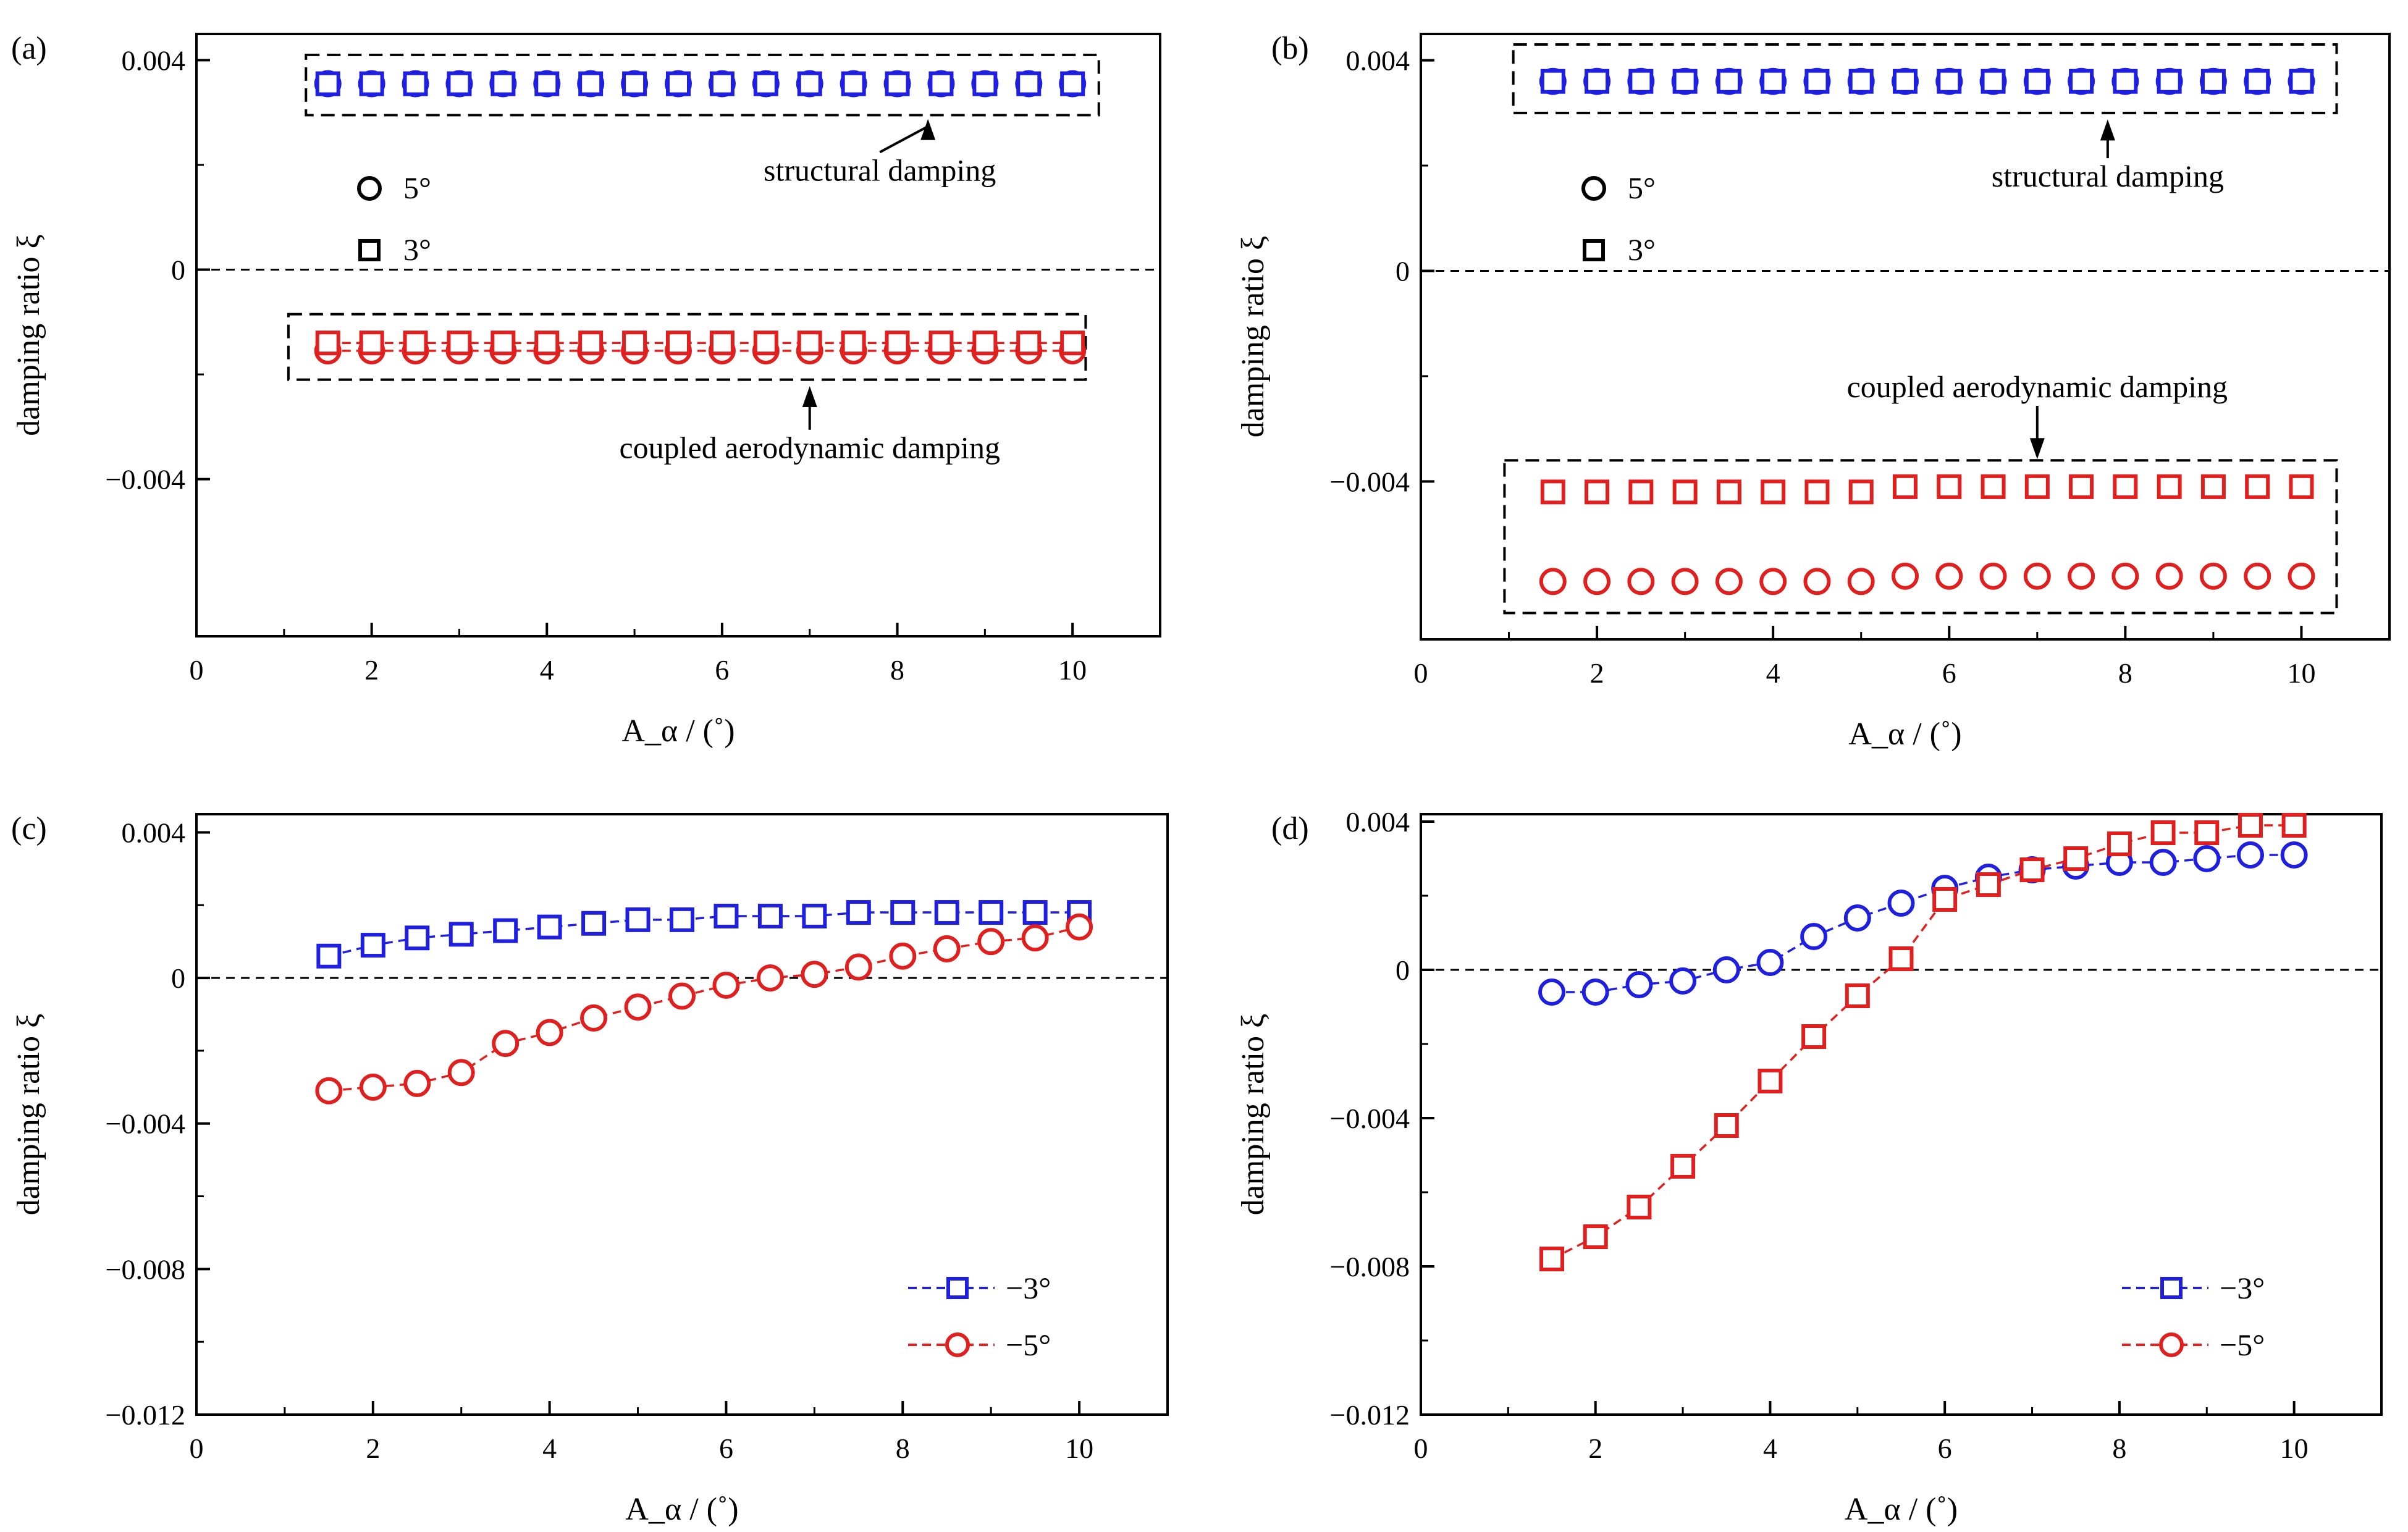 This screenshot has width=2408, height=1532. What do you see at coordinates (28, 1115) in the screenshot?
I see `y-axis-title: damping ratio ξ` at bounding box center [28, 1115].